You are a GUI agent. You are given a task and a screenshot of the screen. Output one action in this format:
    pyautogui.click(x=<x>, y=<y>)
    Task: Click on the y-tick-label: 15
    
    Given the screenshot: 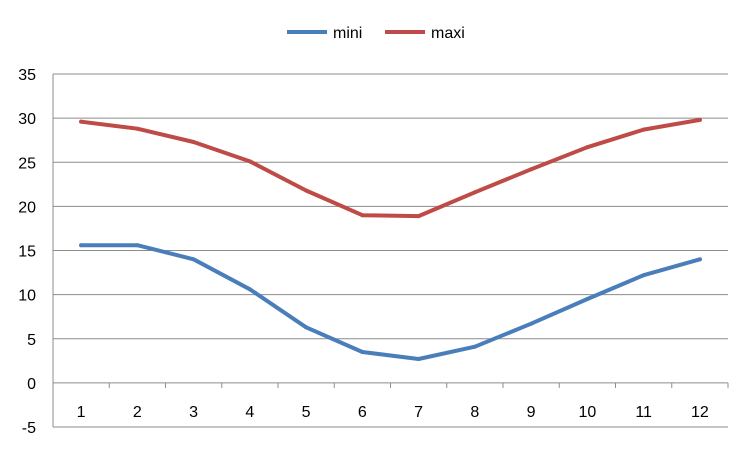 What is the action you would take?
    pyautogui.click(x=27, y=252)
    